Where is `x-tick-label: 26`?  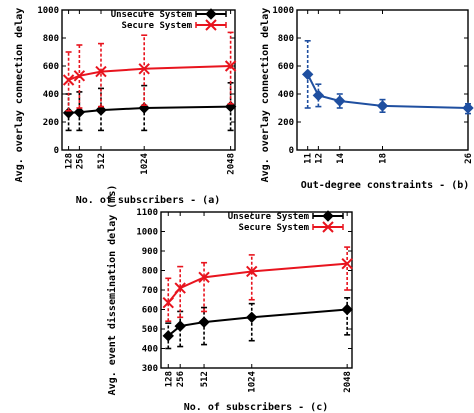
x-tick-label: 26 is located at coordinates (469, 158).